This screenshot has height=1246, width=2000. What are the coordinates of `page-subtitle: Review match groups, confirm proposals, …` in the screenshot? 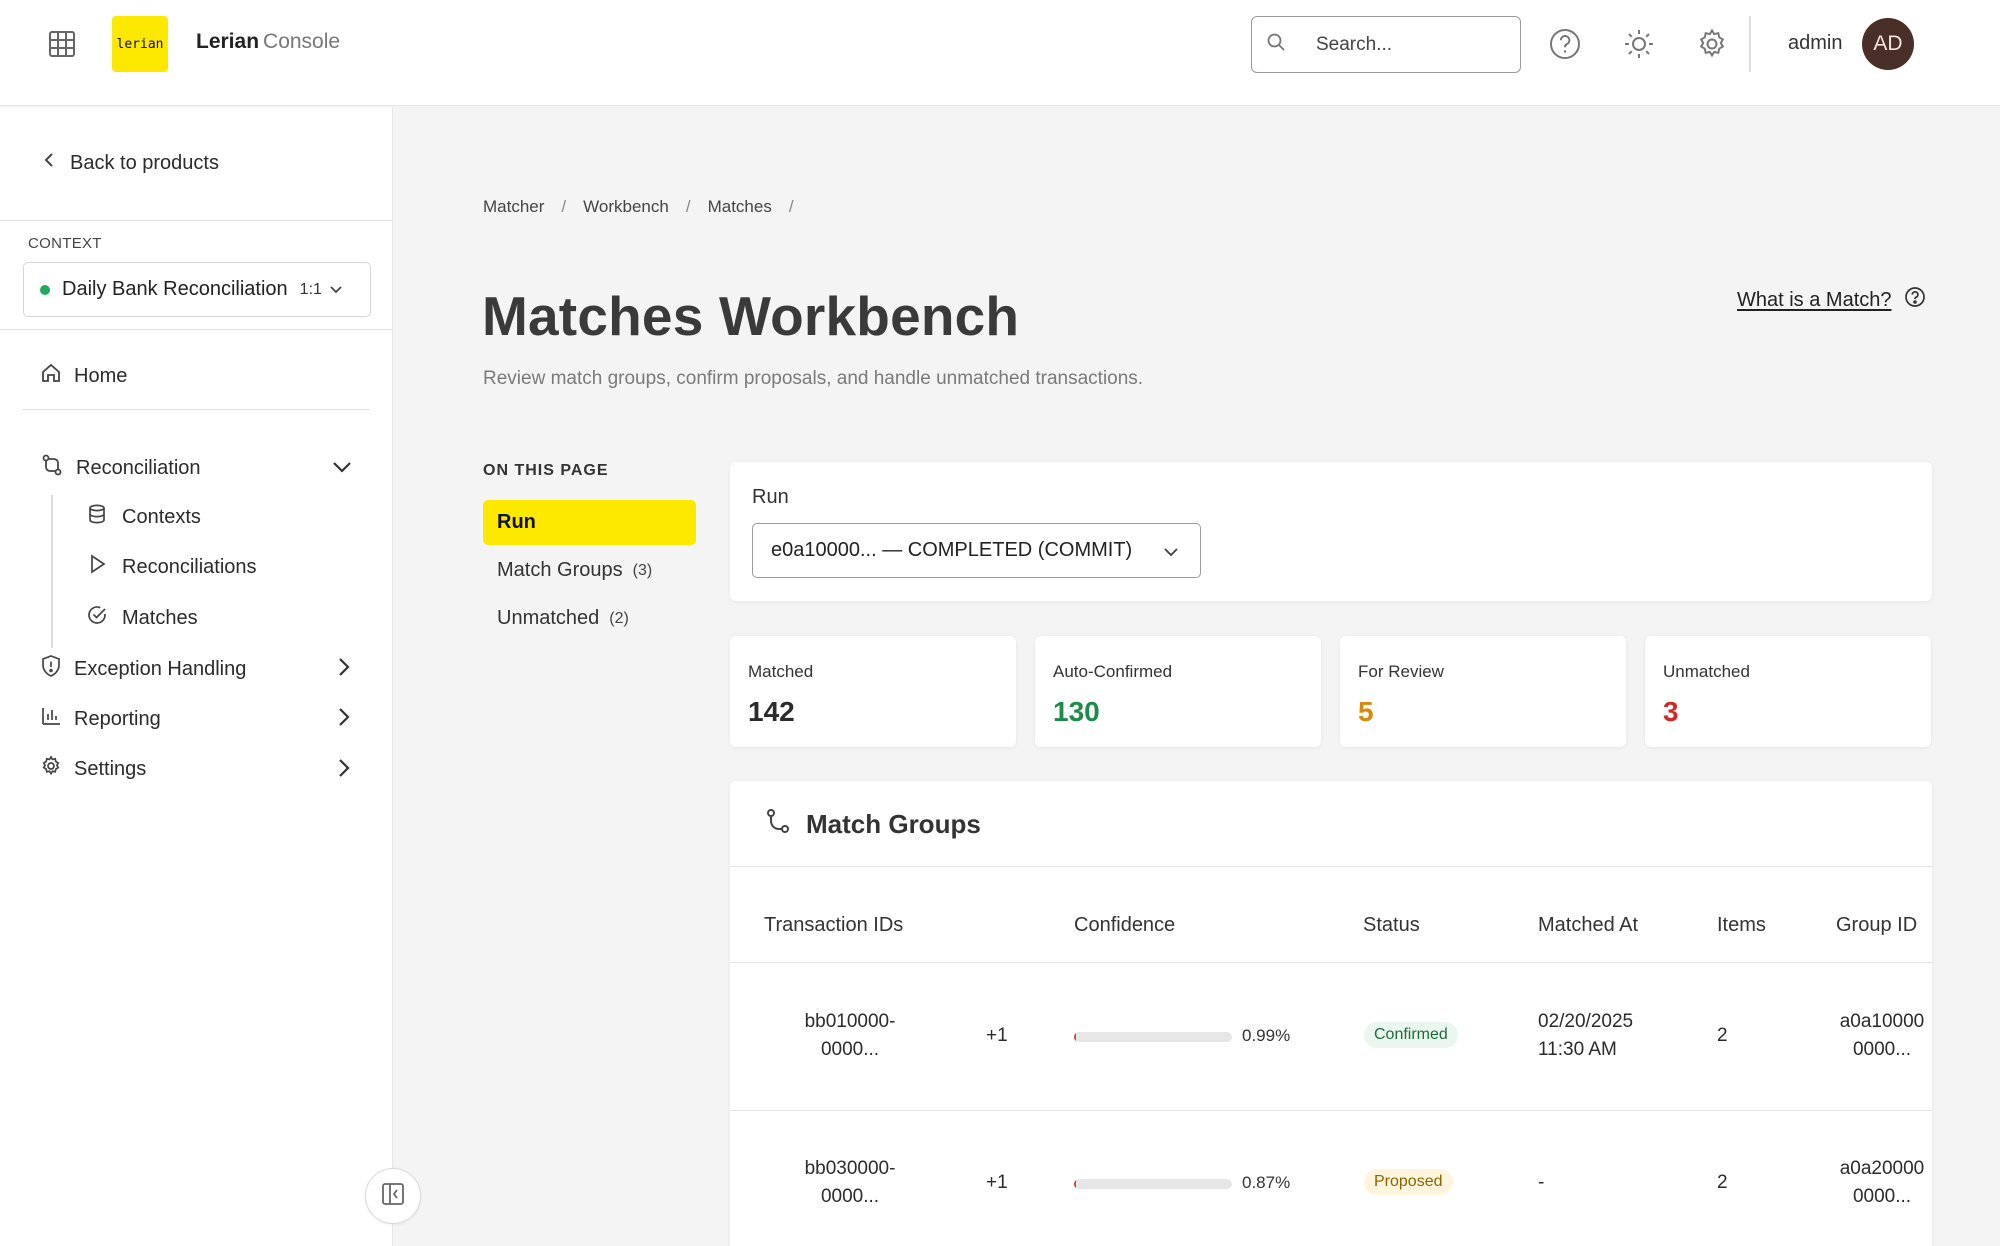 It's located at (813, 378).